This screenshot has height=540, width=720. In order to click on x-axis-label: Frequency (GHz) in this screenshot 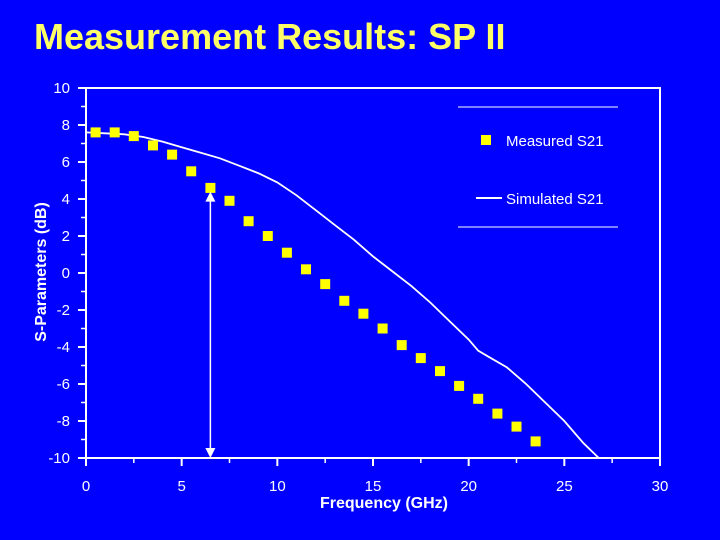, I will do `click(384, 503)`.